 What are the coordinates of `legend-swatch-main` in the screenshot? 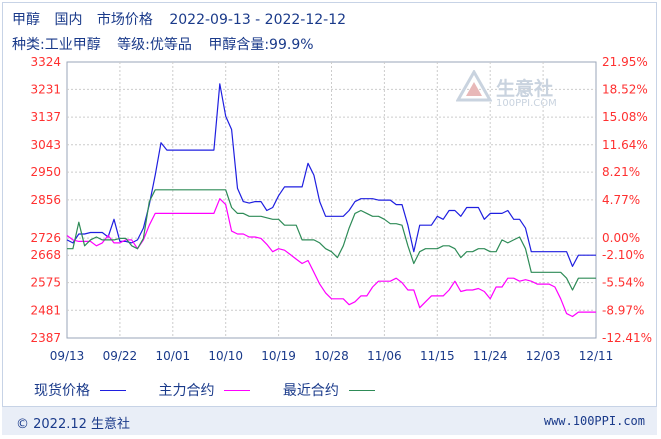 It's located at (237, 390).